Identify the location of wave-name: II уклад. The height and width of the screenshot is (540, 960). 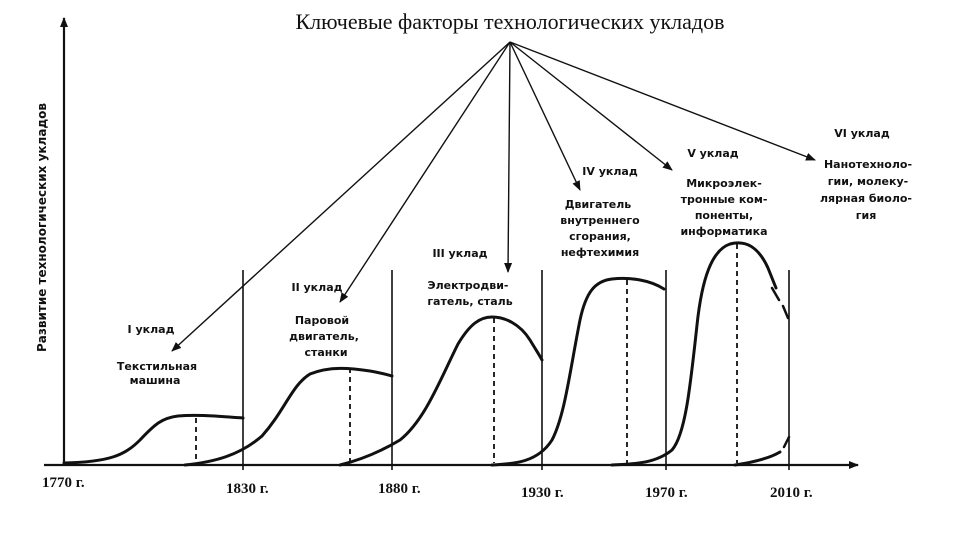
(316, 287).